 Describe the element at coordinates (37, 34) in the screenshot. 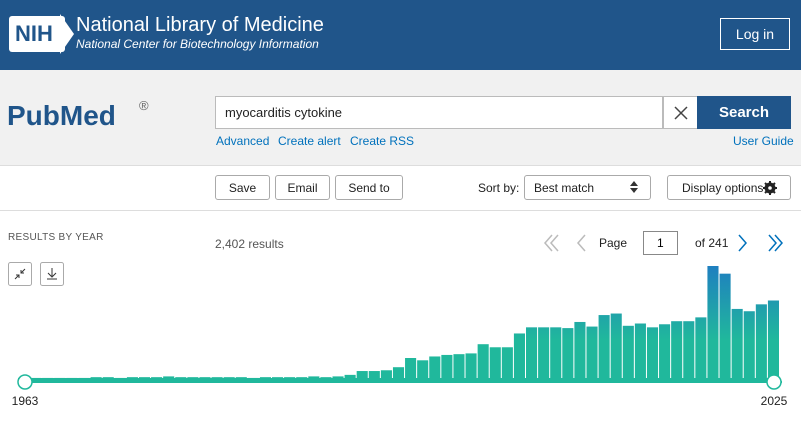

I see `nih-logo: NIH` at that location.